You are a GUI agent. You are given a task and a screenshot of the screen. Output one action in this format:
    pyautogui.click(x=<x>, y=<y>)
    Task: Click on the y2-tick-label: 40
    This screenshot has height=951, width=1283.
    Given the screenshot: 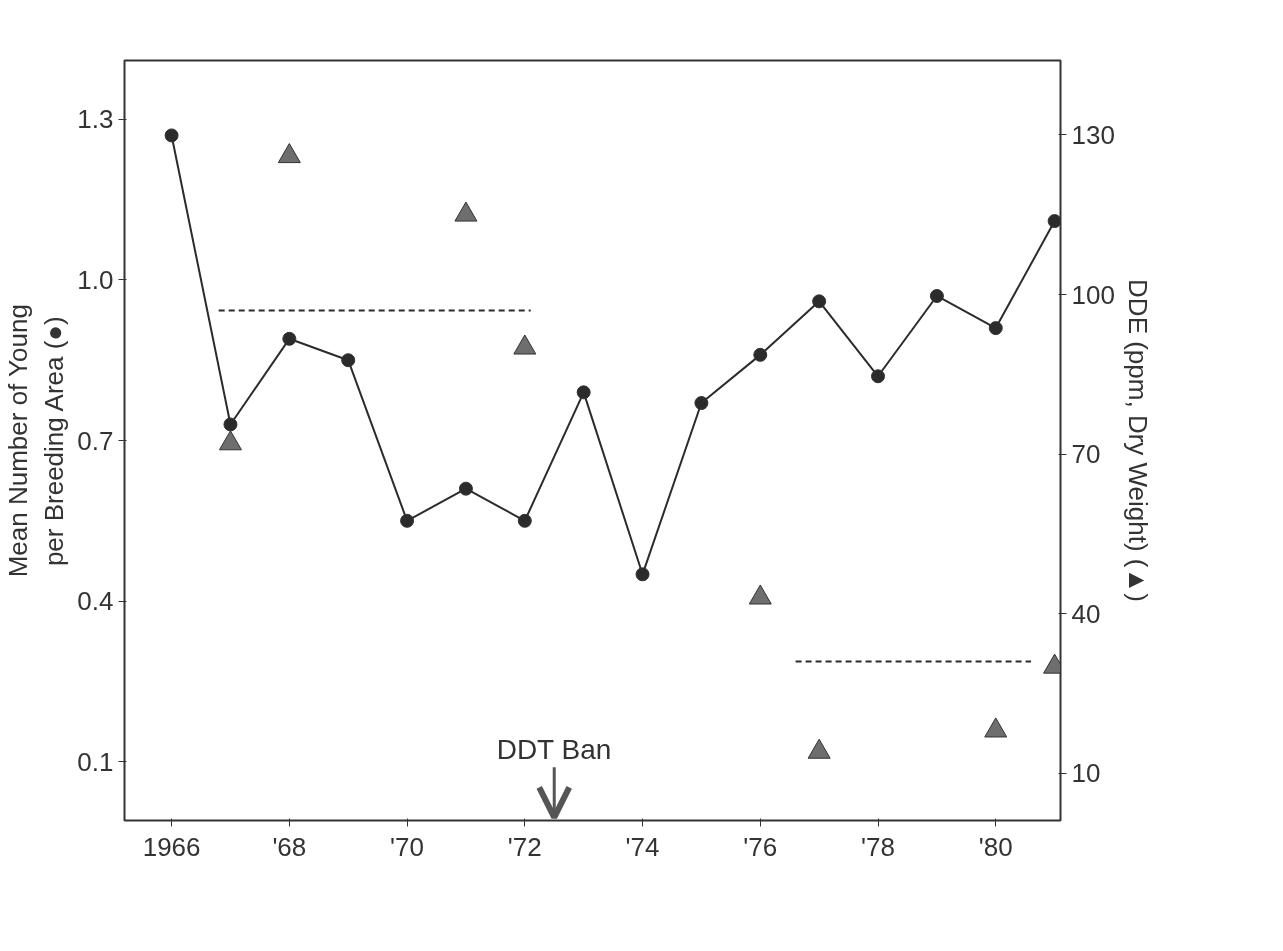 What is the action you would take?
    pyautogui.click(x=1086, y=613)
    